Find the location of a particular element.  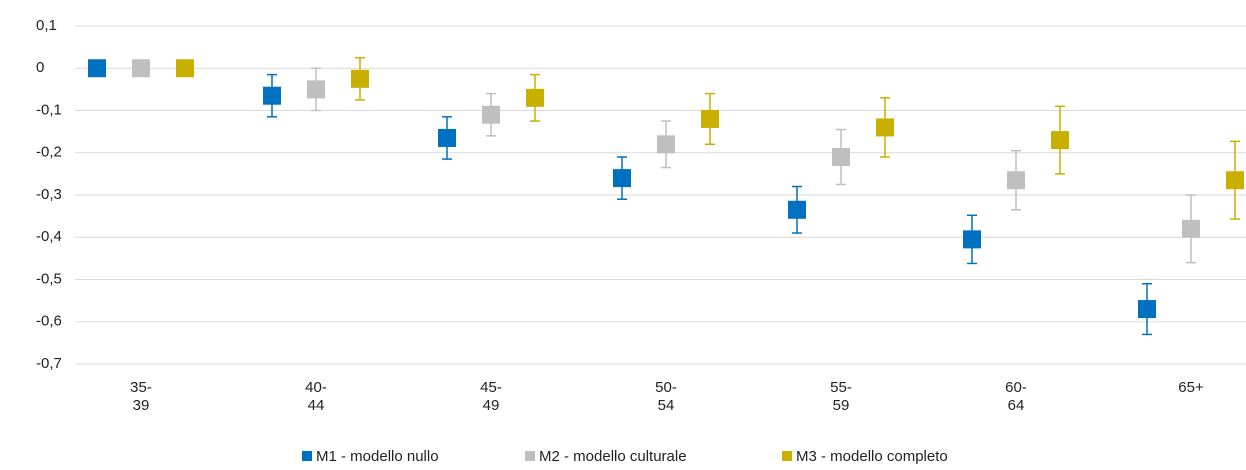

legend-label: M2 - modello culturale is located at coordinates (613, 456).